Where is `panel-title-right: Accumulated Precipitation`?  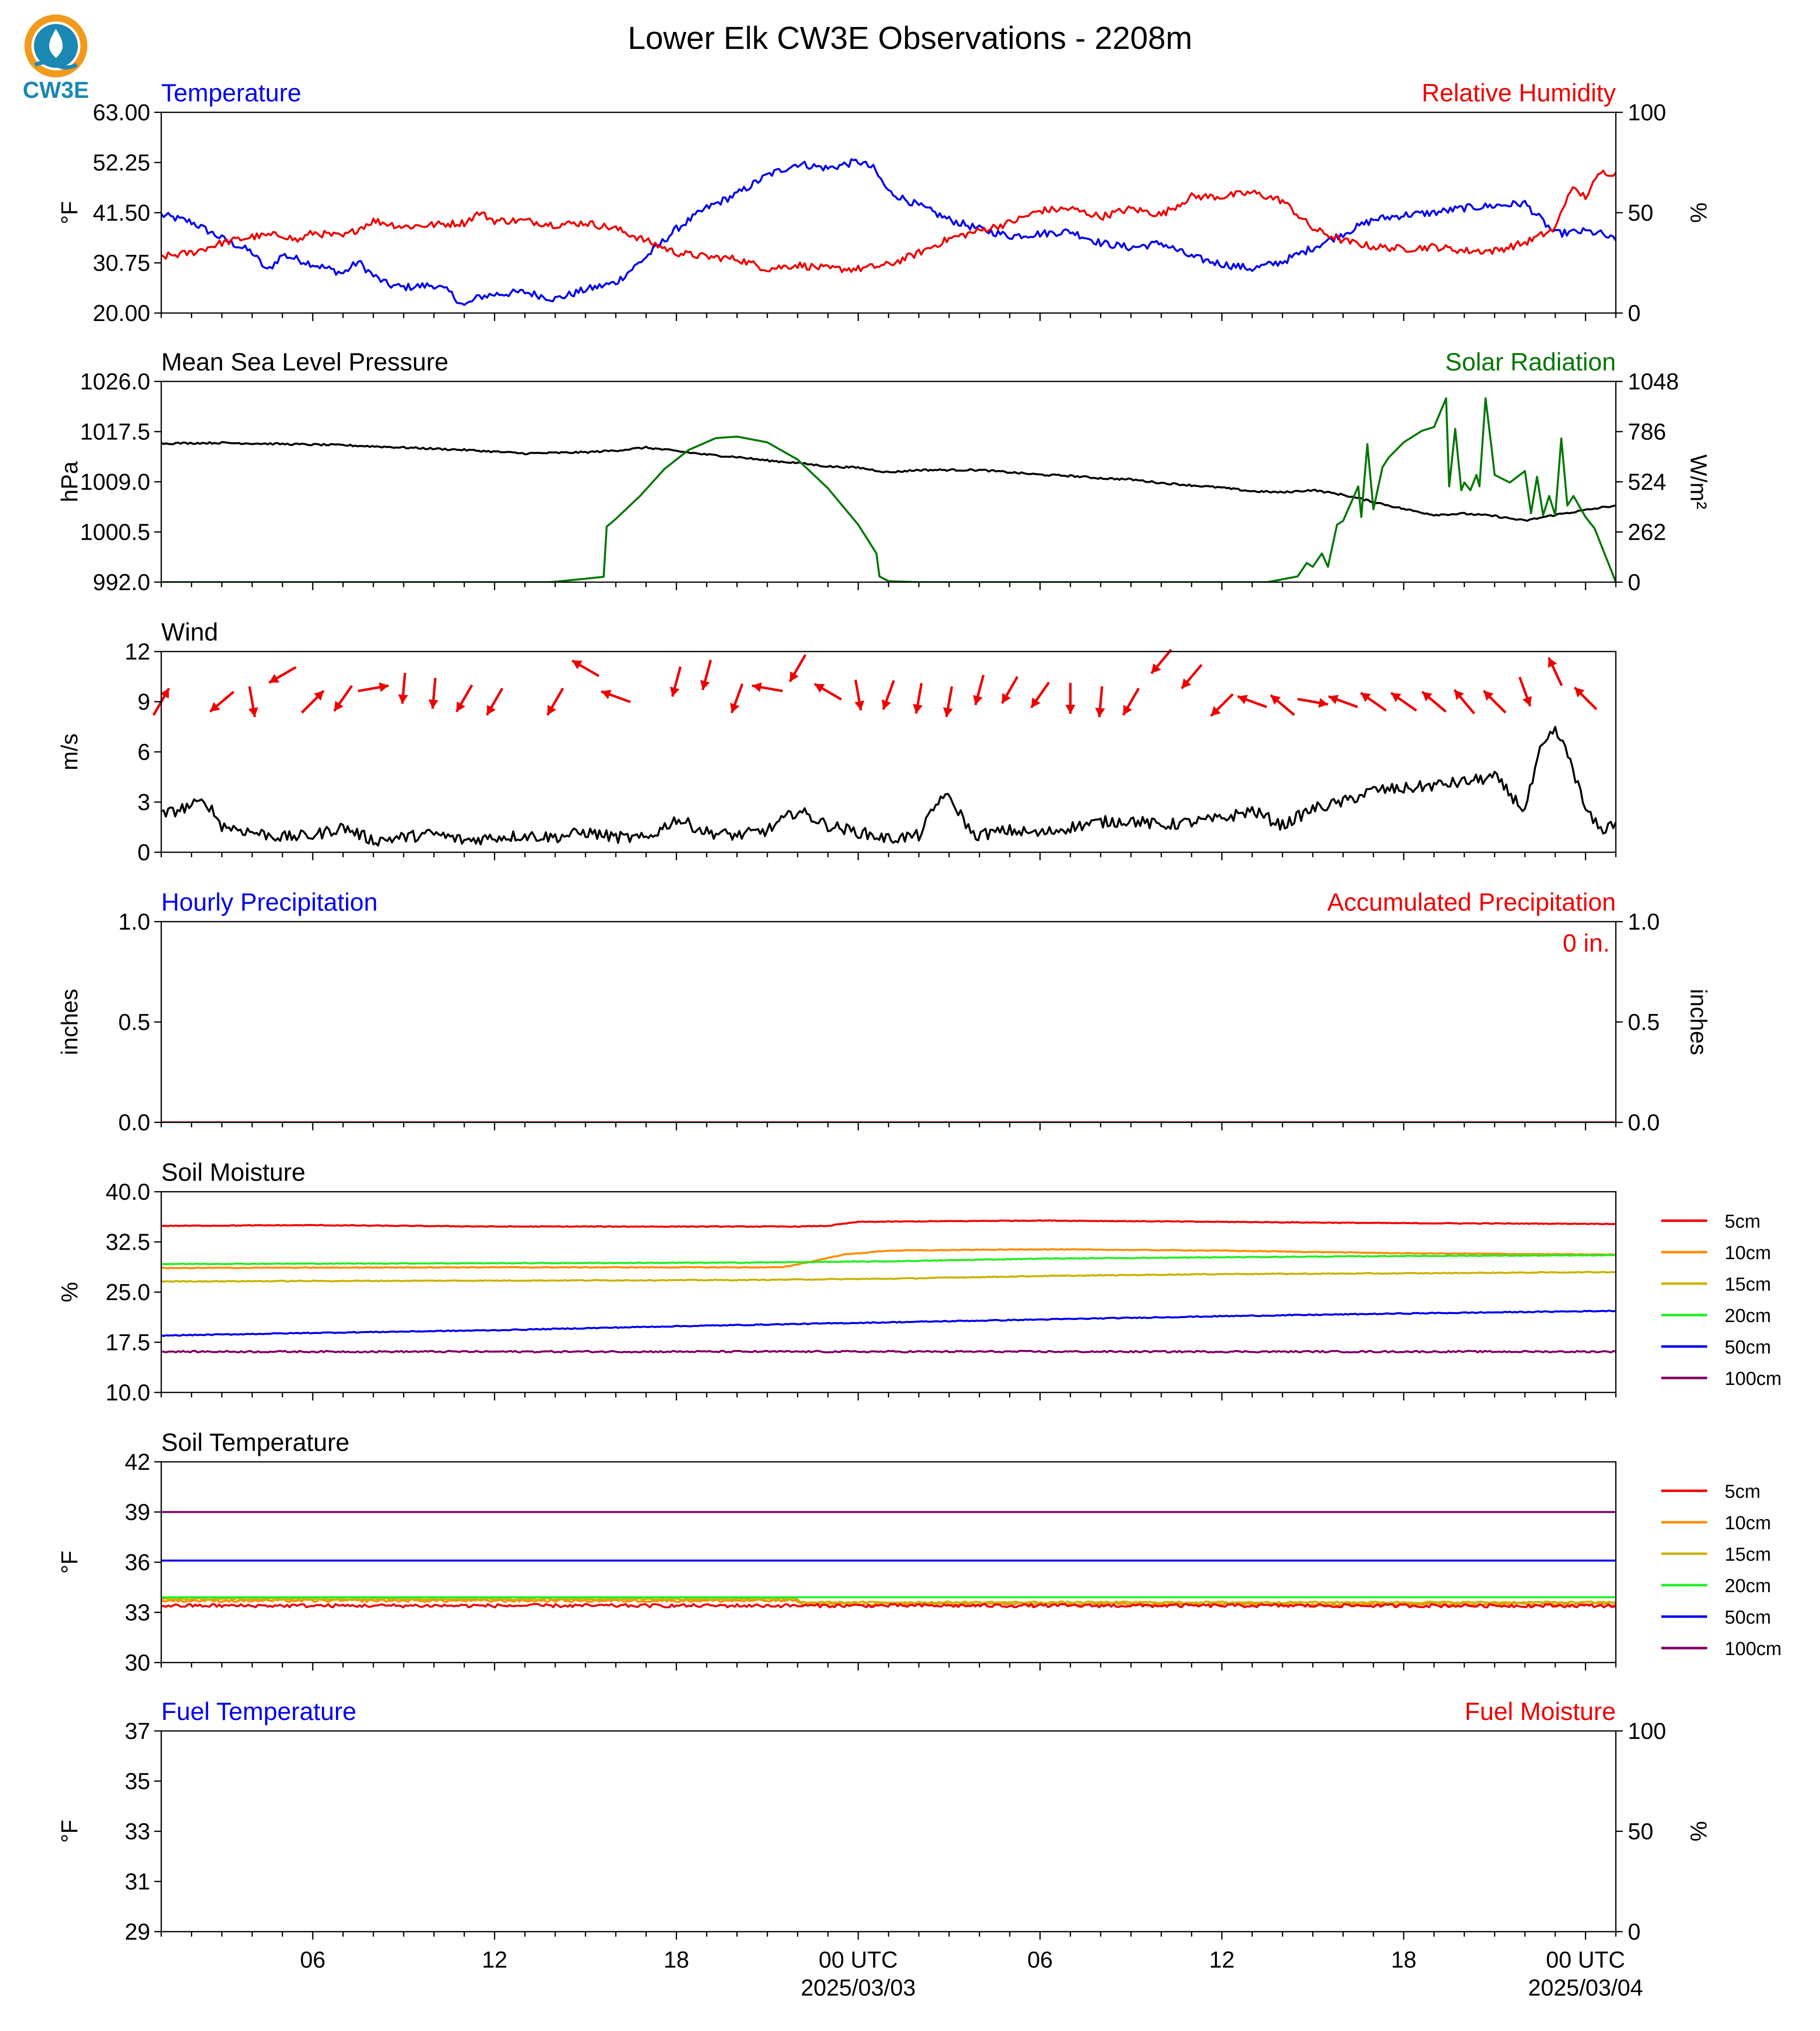 panel-title-right: Accumulated Precipitation is located at coordinates (1471, 902).